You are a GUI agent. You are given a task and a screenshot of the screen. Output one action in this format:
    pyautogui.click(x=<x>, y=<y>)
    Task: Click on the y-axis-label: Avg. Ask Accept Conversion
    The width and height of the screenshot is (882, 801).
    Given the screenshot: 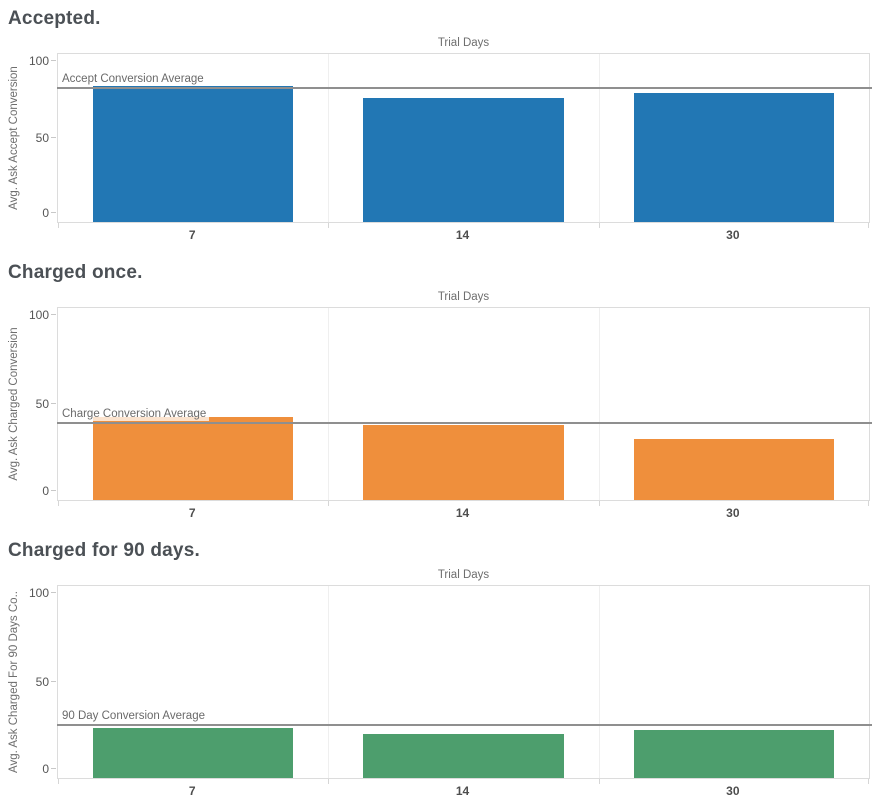 What is the action you would take?
    pyautogui.click(x=13, y=138)
    